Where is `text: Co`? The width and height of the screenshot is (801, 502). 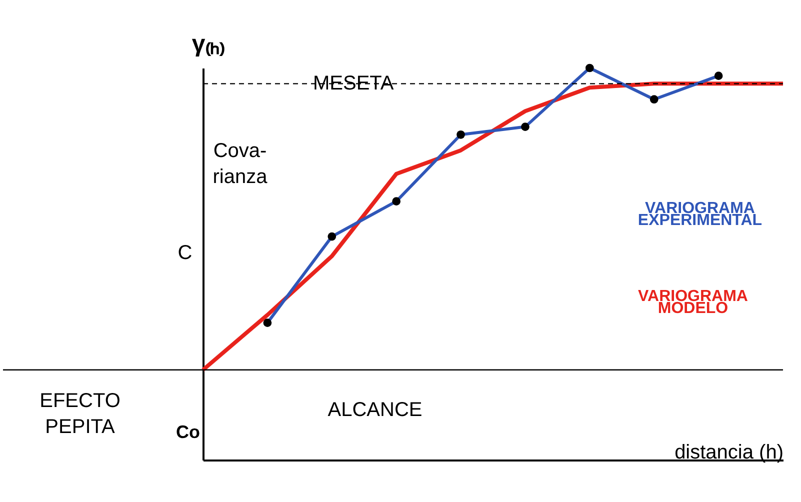
text: Co is located at coordinates (188, 432).